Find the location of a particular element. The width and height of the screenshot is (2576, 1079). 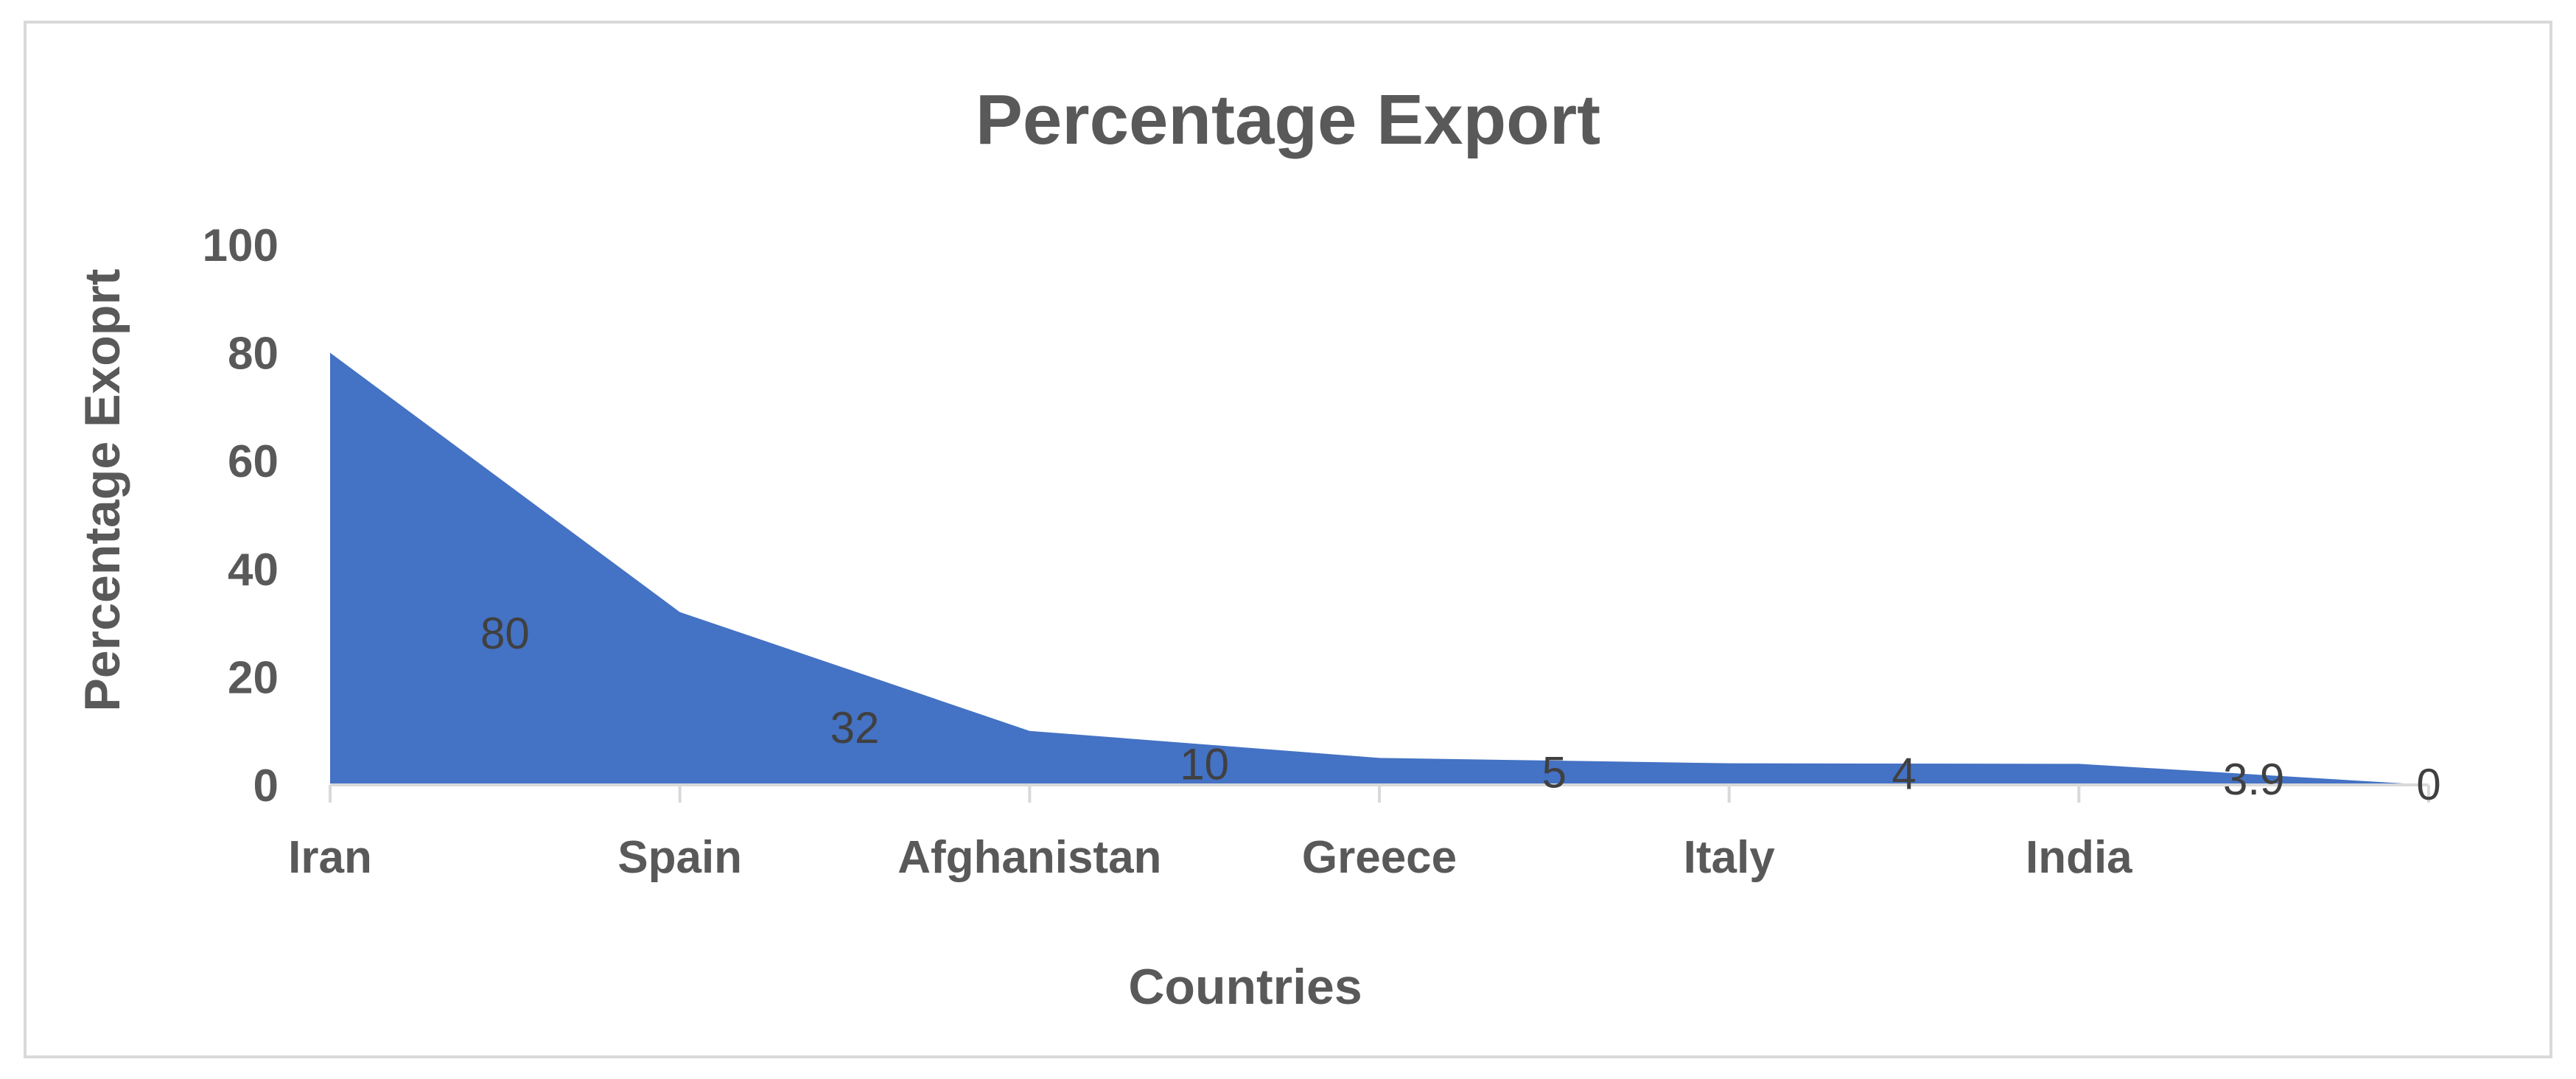

y-tick-label: 100 is located at coordinates (241, 245).